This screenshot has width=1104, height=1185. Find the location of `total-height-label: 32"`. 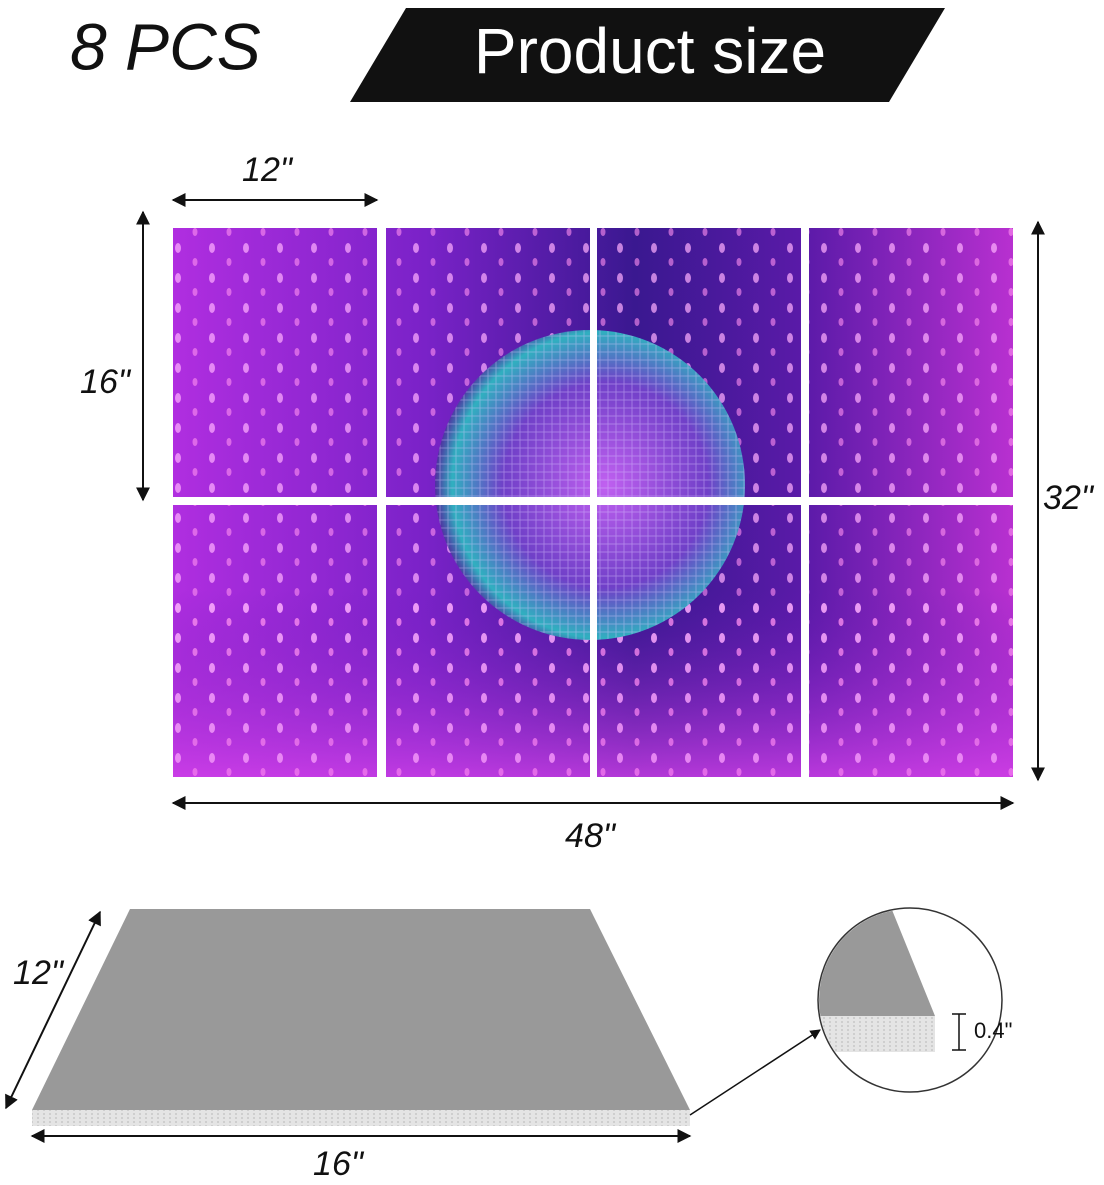

total-height-label: 32" is located at coordinates (1069, 498).